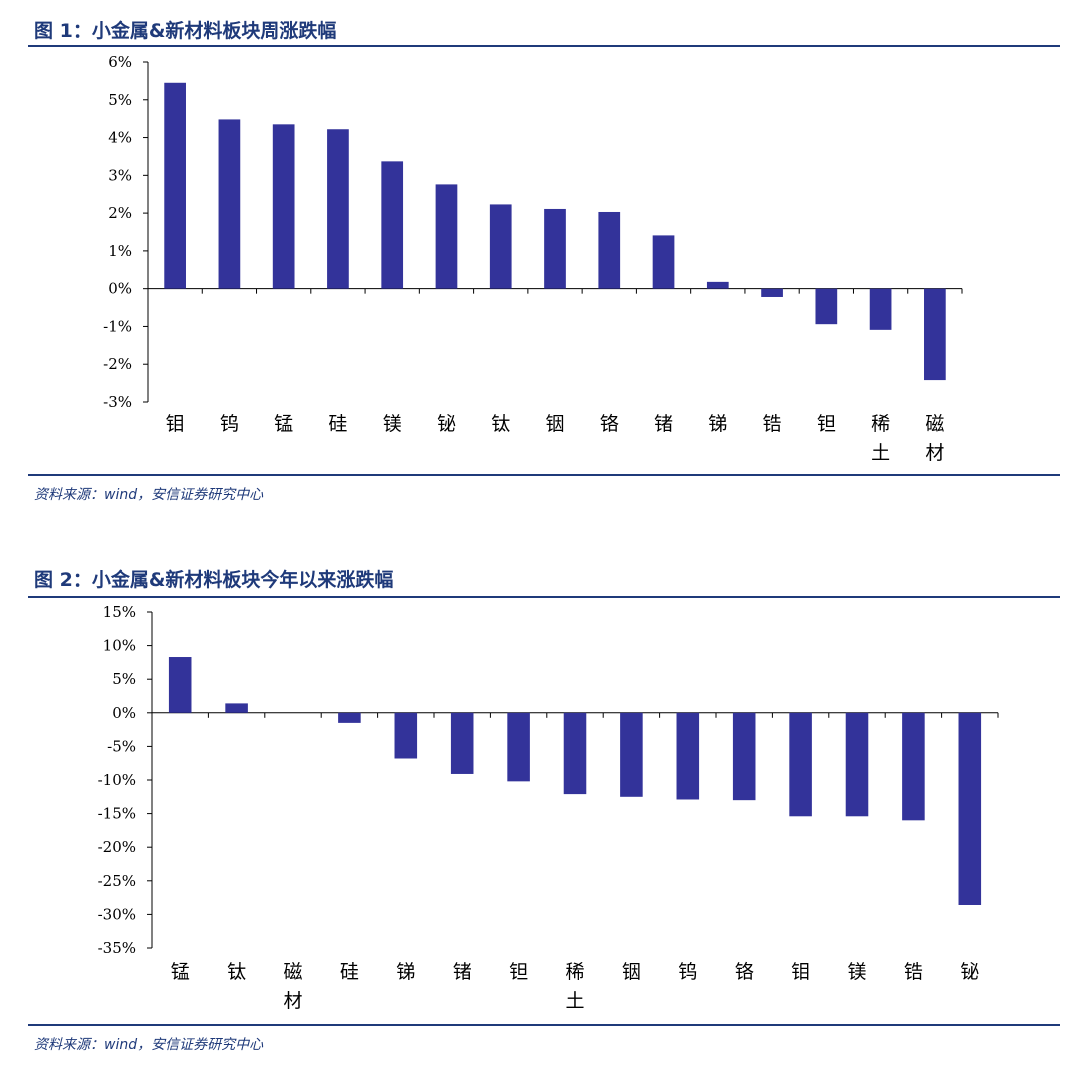  What do you see at coordinates (185, 31) in the screenshot?
I see `figure-1-title: 图 1：小金属&新材料板块周涨跌幅` at bounding box center [185, 31].